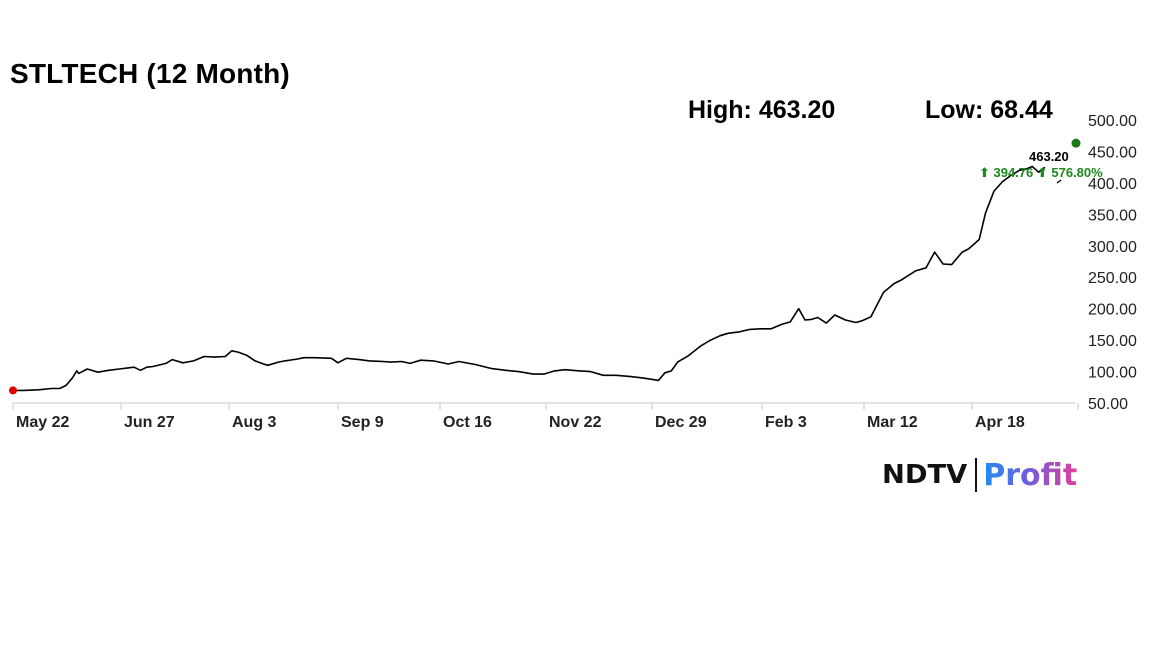 The height and width of the screenshot is (648, 1152). I want to click on y-tick-label: 250.00, so click(1112, 278).